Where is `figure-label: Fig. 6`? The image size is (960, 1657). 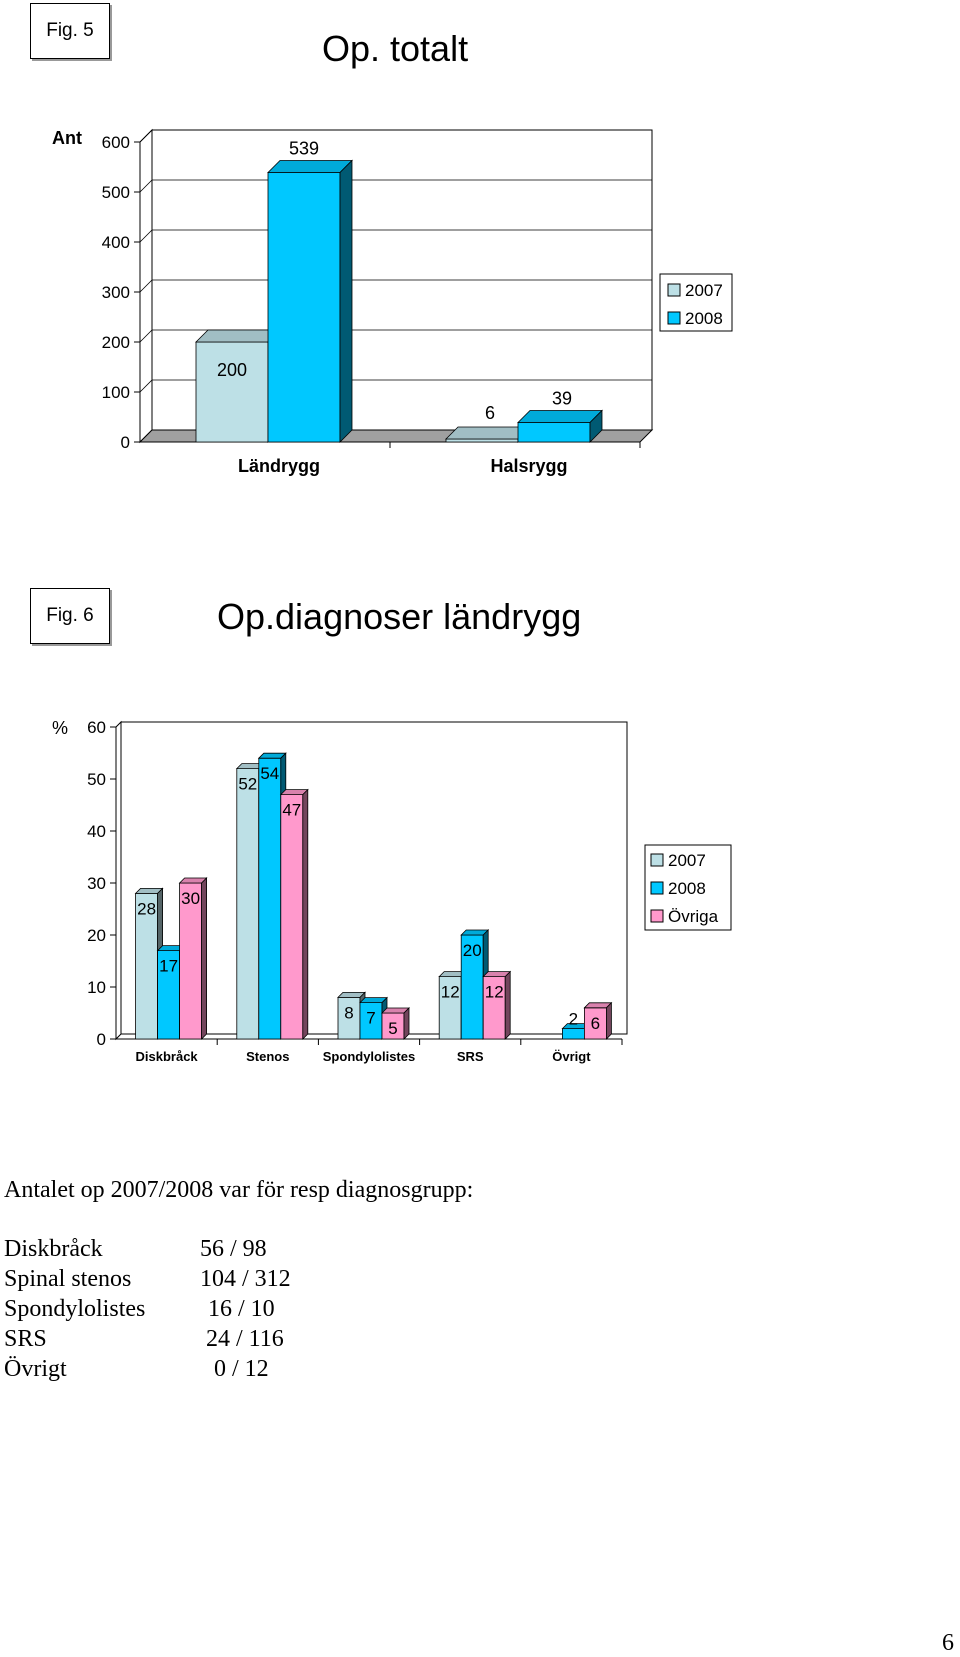
figure-label: Fig. 6 is located at coordinates (70, 616).